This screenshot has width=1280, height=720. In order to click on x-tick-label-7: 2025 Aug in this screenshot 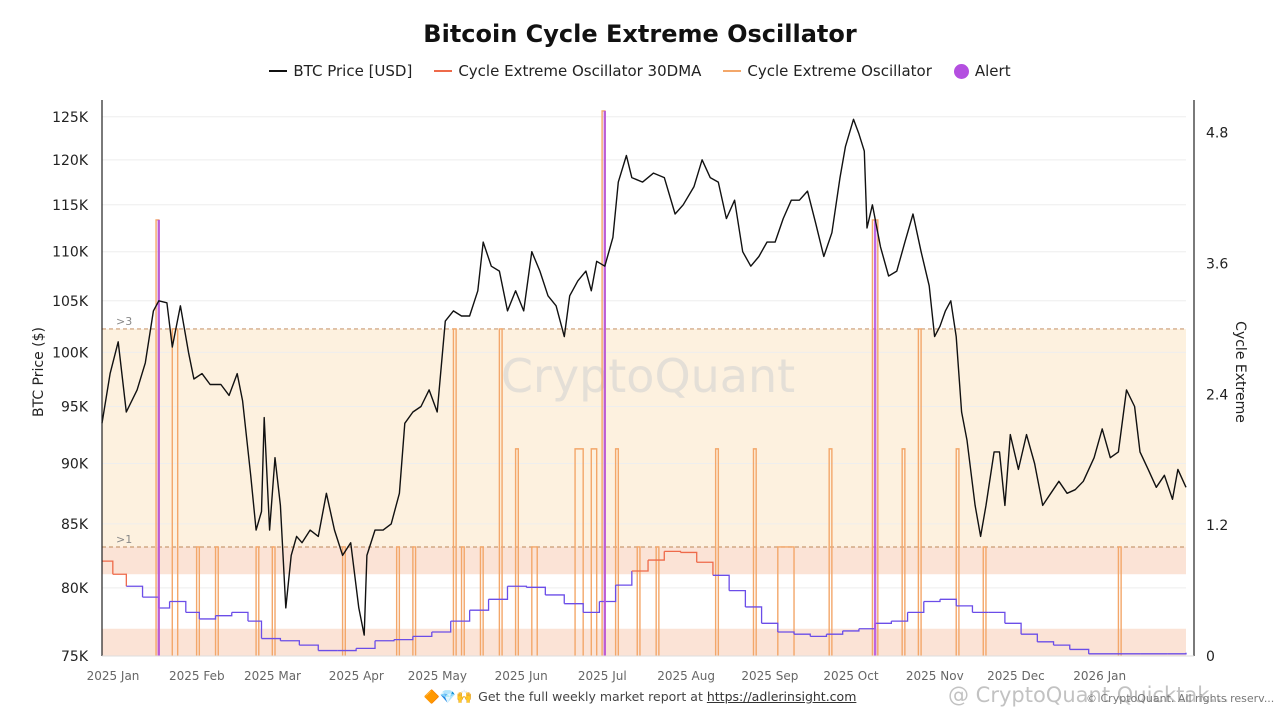, I will do `click(686, 676)`.